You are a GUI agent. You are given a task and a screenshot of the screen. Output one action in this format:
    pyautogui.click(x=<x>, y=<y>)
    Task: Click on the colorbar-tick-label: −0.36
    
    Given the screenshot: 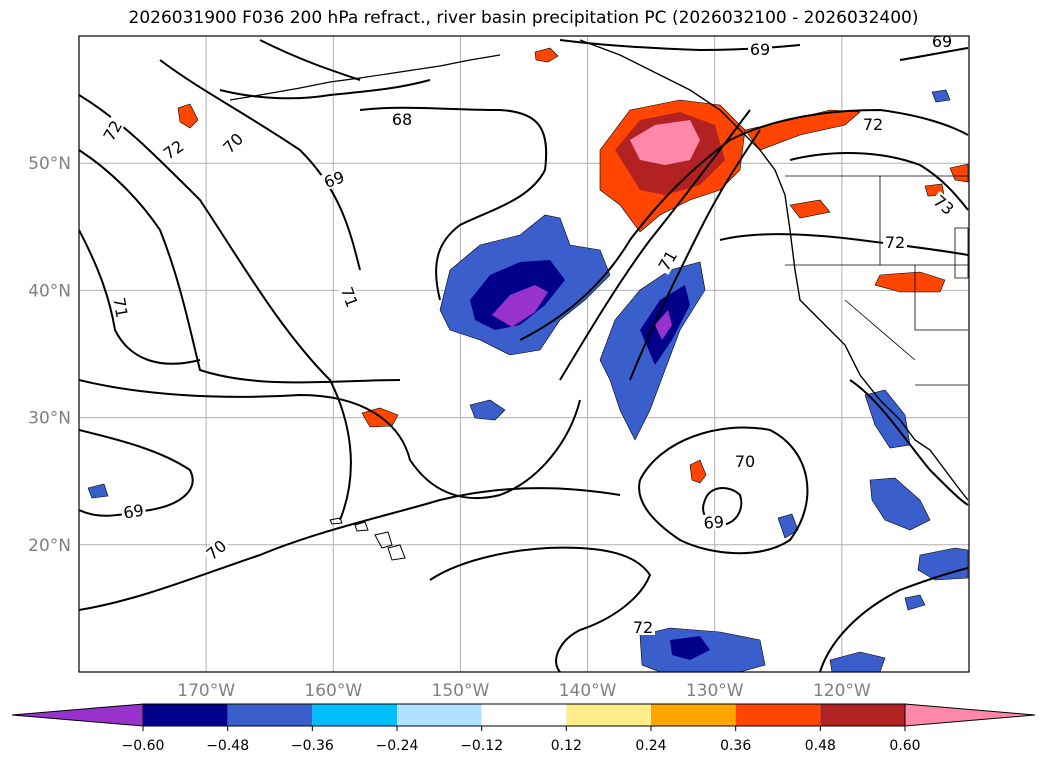 What is the action you would take?
    pyautogui.click(x=312, y=746)
    